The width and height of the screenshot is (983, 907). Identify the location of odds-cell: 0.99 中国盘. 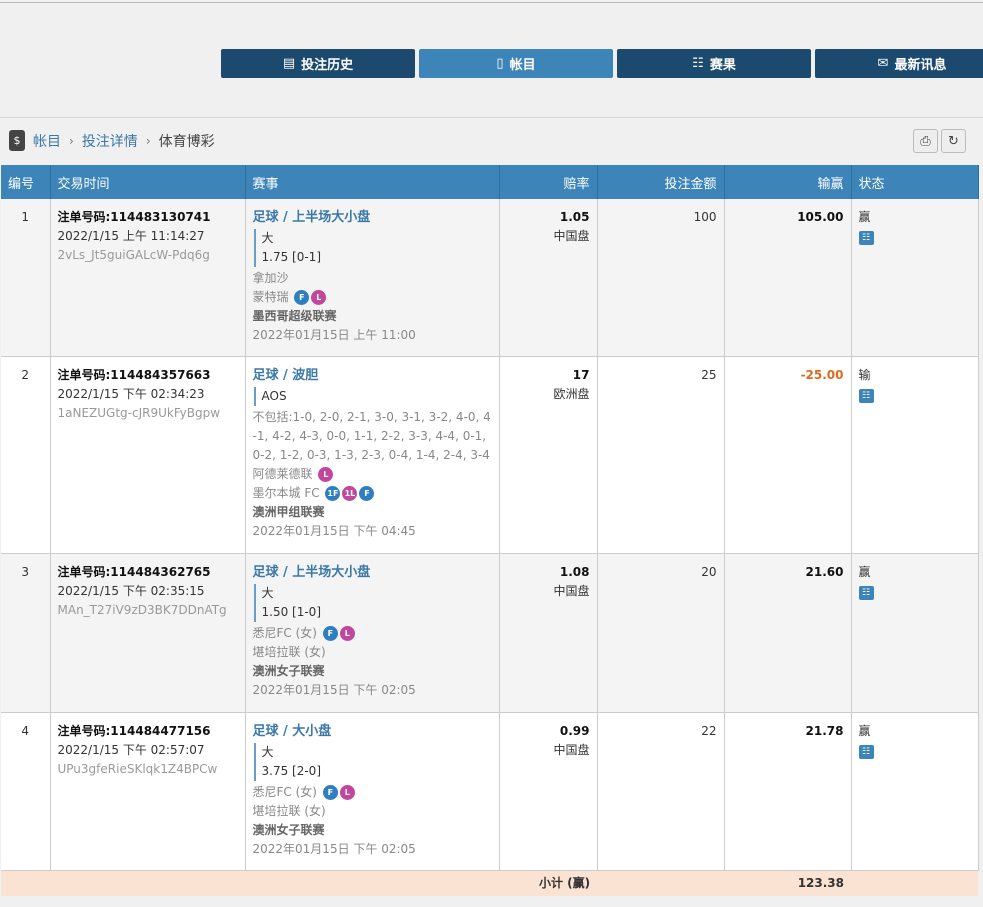
(548, 791).